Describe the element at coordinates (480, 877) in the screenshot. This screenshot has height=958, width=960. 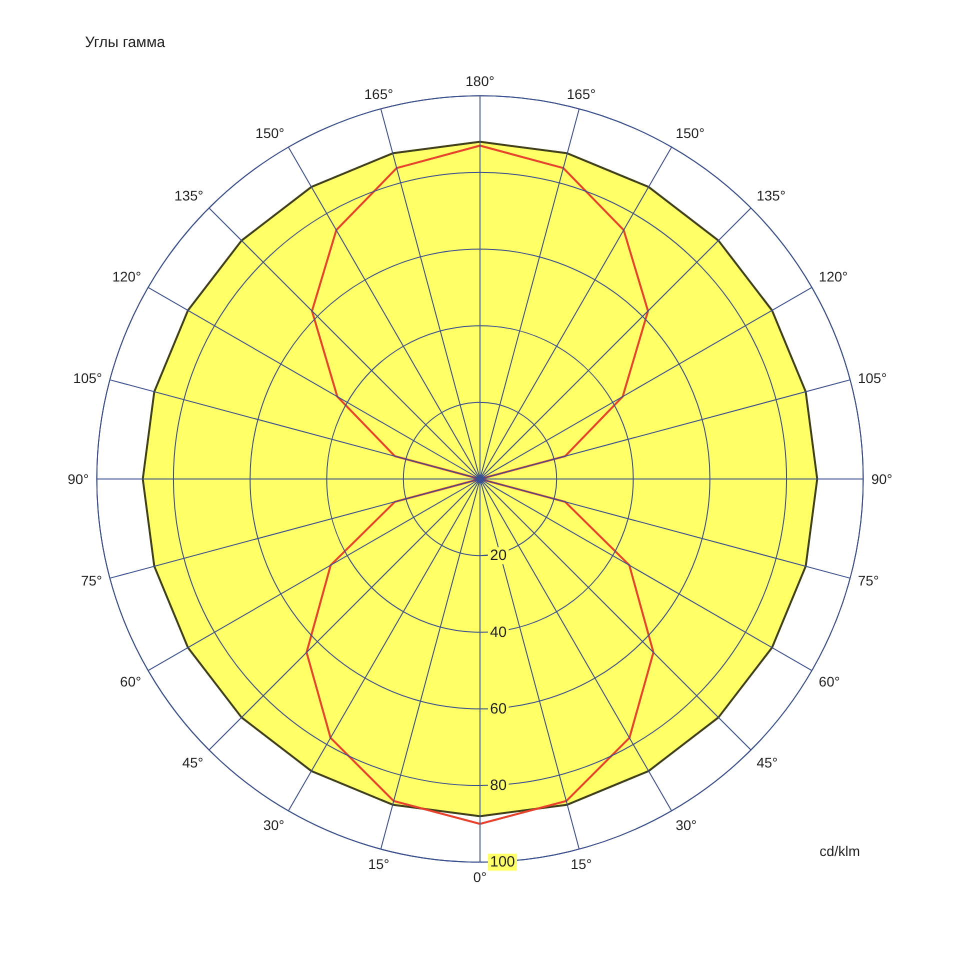
I see `spoke-label: 0°` at that location.